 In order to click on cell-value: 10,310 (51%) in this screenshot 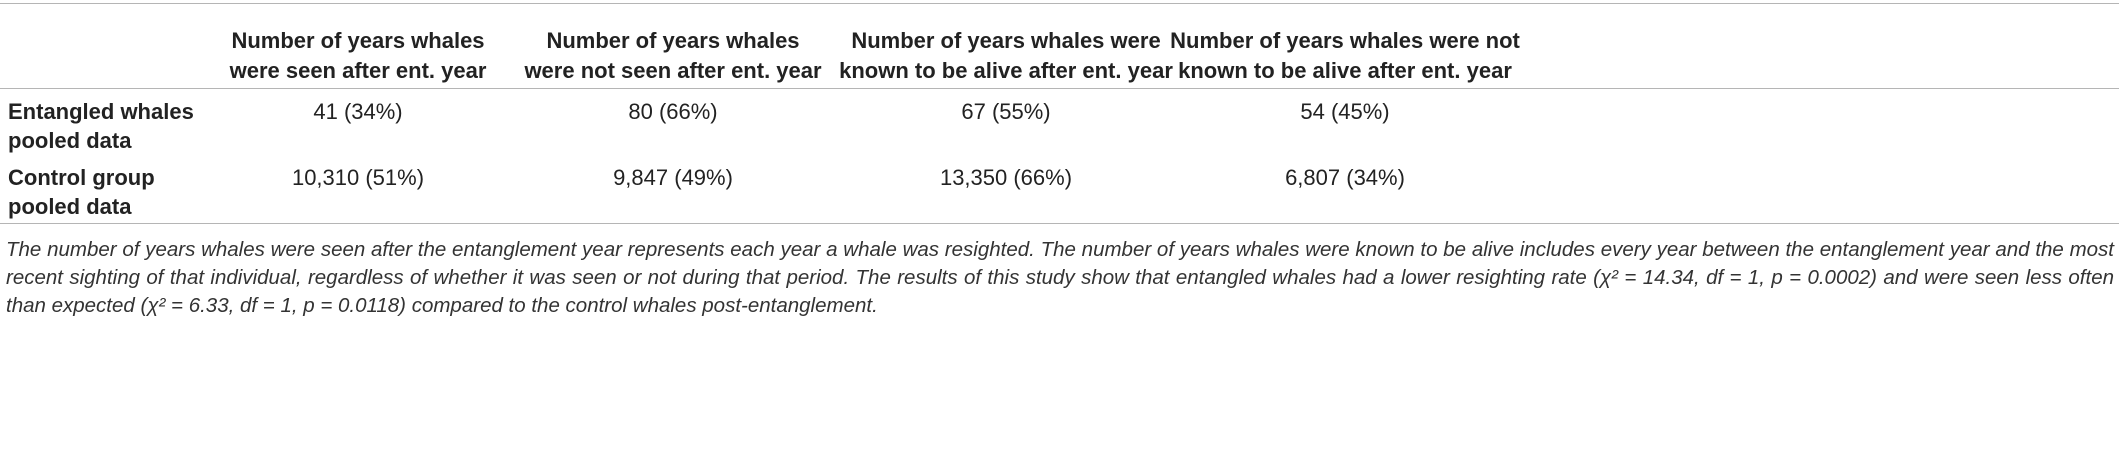, I will do `click(358, 177)`.